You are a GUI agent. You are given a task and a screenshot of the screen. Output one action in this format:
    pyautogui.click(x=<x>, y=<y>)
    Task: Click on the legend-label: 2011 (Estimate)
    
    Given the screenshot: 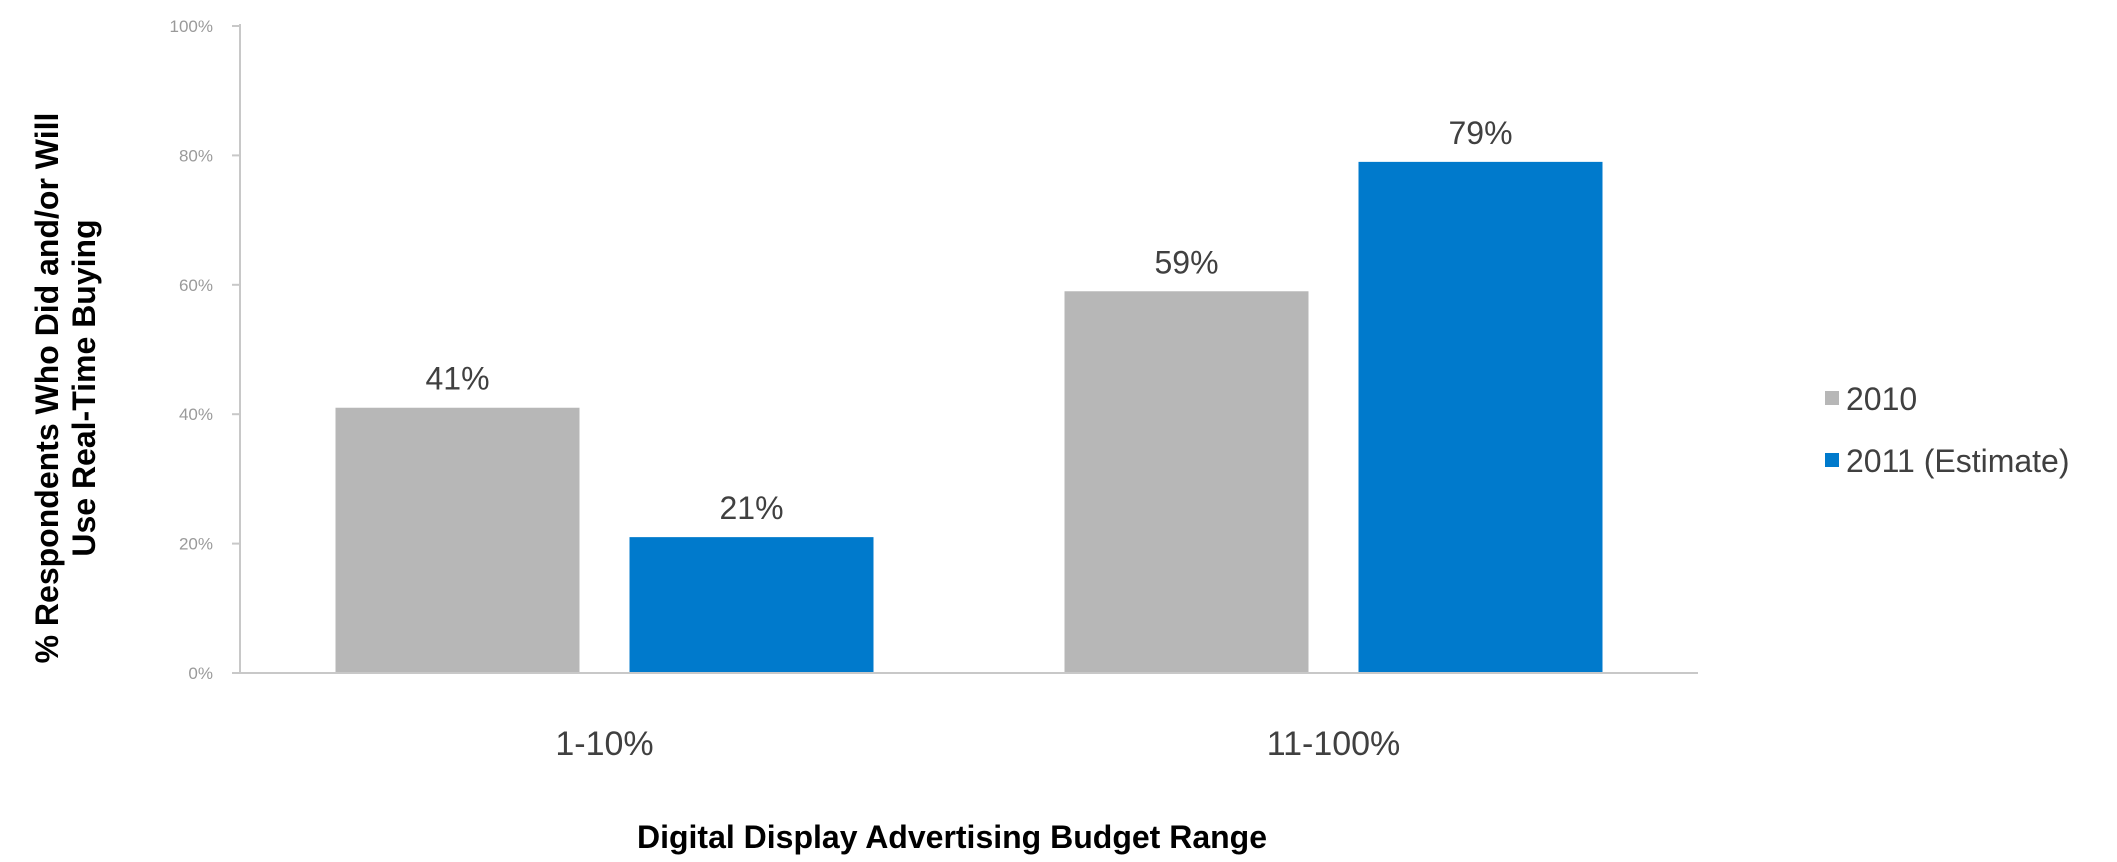 What is the action you would take?
    pyautogui.click(x=1958, y=461)
    